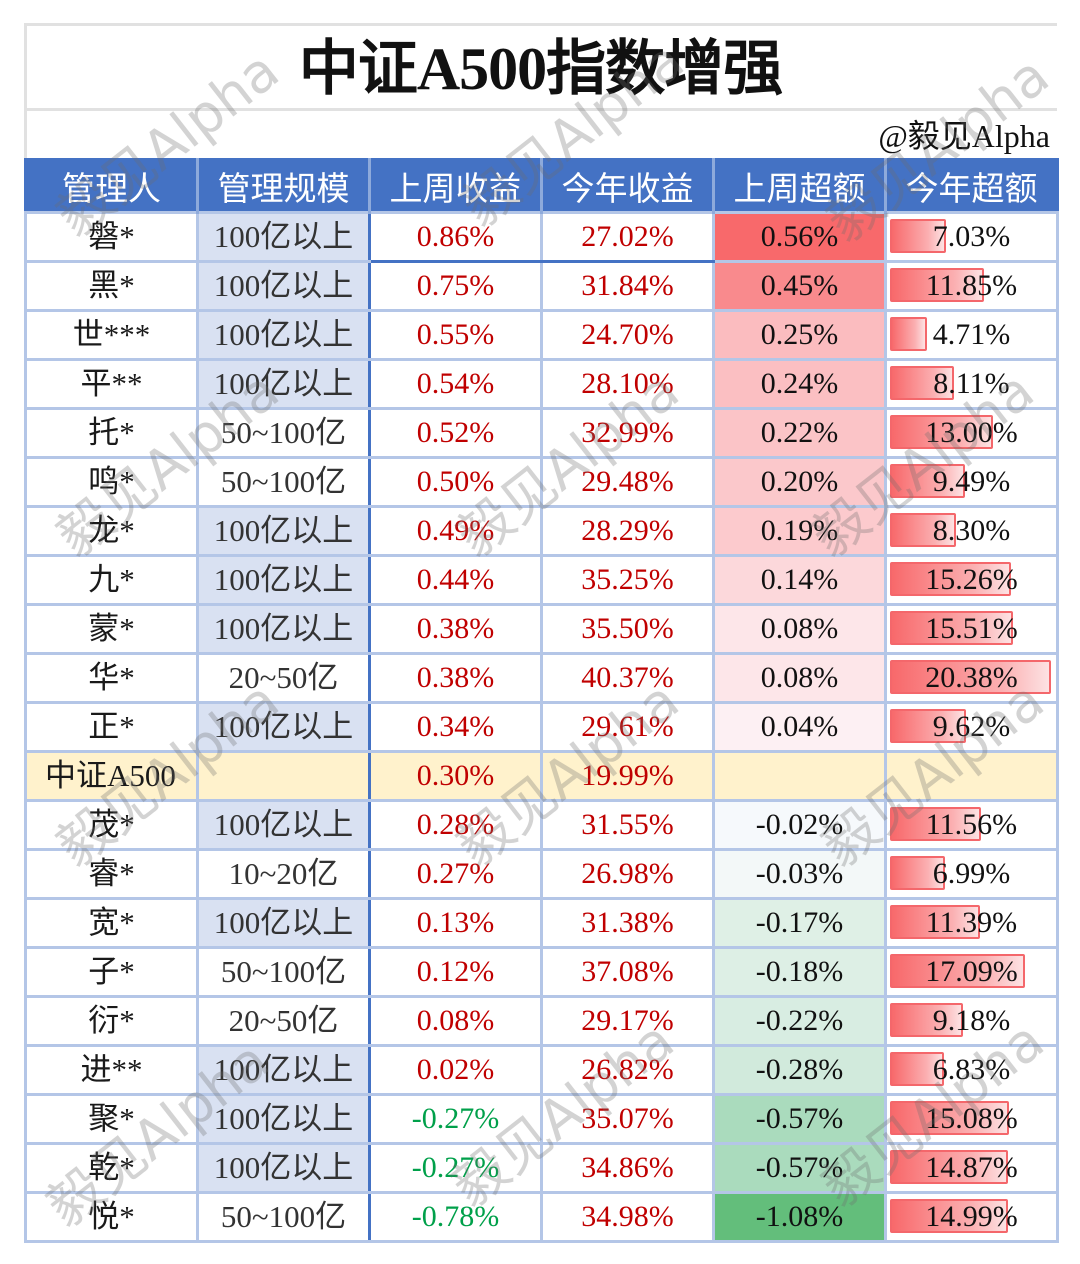 This screenshot has width=1080, height=1264. I want to click on ytd-excess-value: 14.87%, so click(971, 1167).